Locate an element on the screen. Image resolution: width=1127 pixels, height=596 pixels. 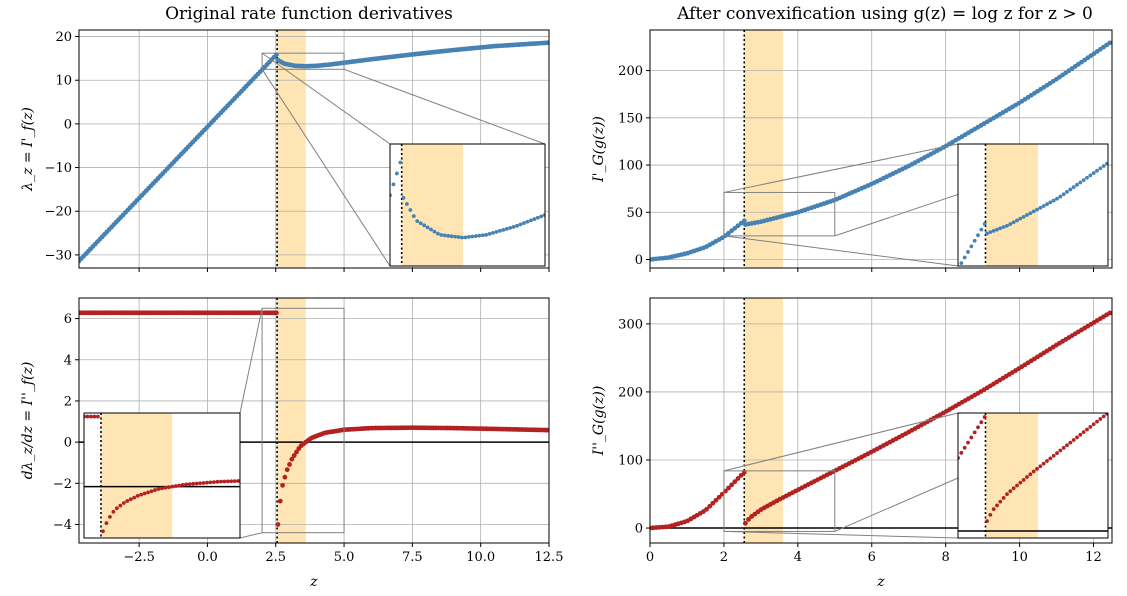
y-tick-label: 2 is located at coordinates (68, 401).